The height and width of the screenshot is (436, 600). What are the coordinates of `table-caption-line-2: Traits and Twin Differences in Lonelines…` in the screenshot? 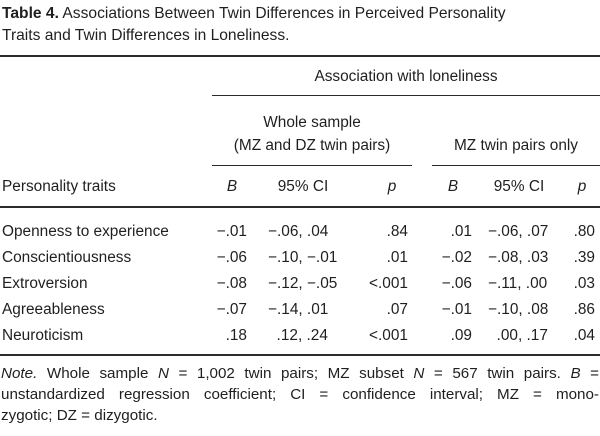 It's located at (146, 35).